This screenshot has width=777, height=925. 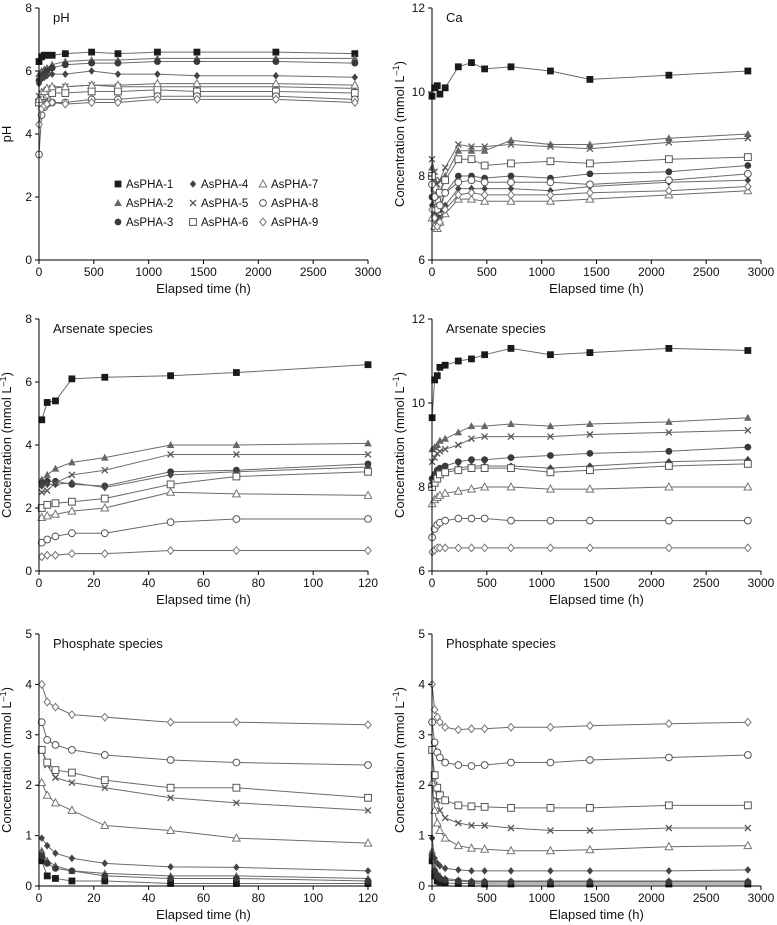 I want to click on y-axis-label-superscript: –1, so click(x=396, y=381).